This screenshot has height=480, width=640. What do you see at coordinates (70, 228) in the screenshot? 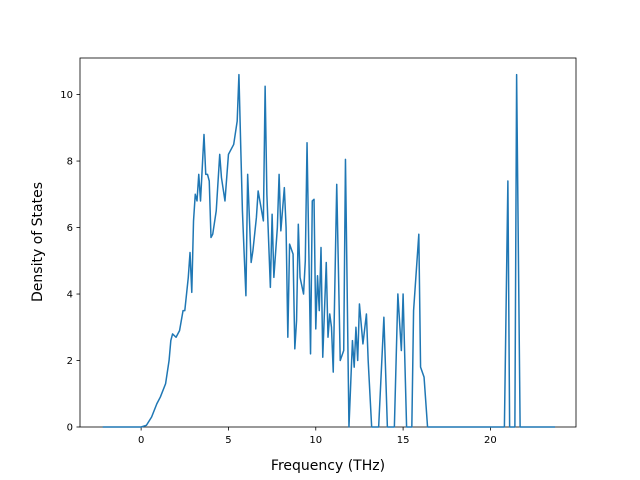
I see `y-tick-label: 6` at bounding box center [70, 228].